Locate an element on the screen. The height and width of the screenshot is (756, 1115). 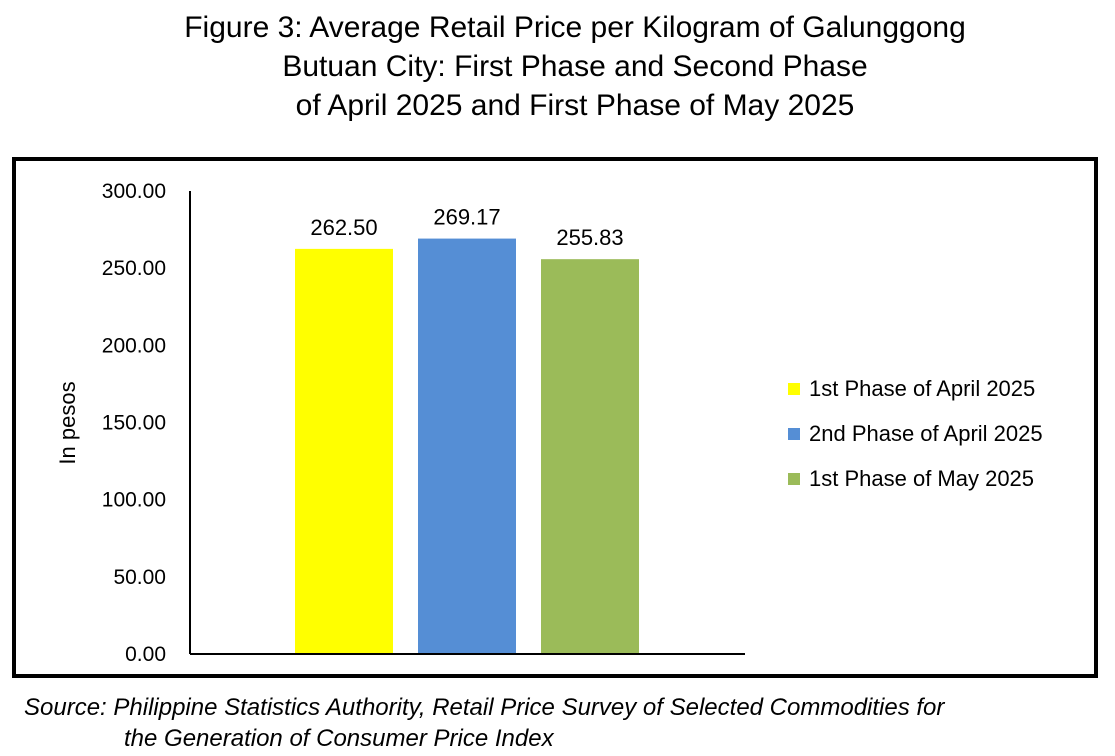
y-axis-label: In pesos is located at coordinates (67, 422).